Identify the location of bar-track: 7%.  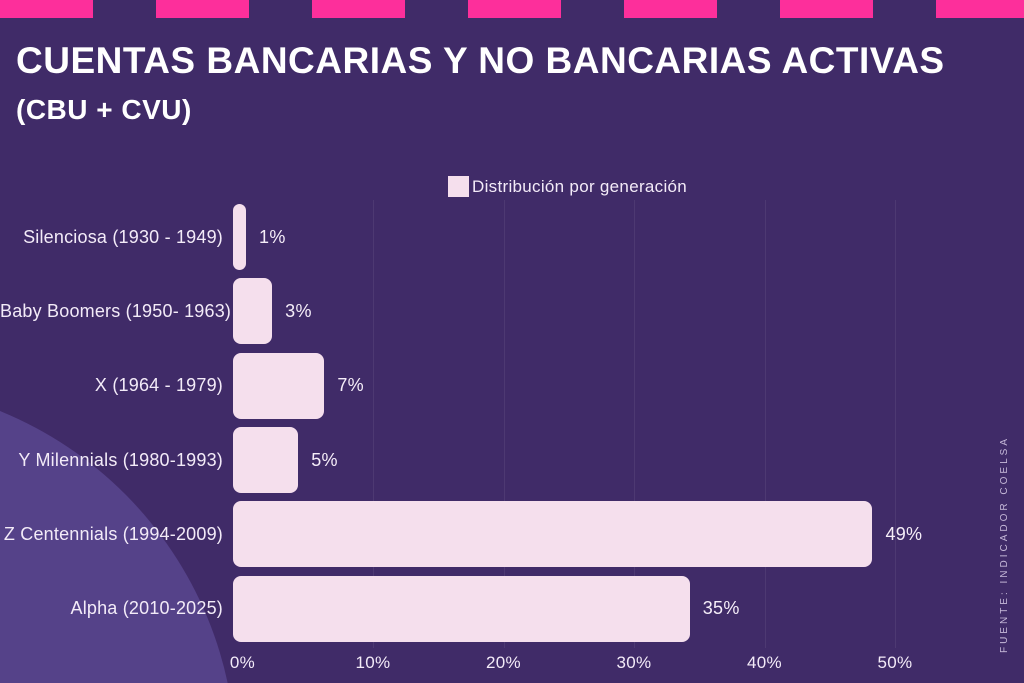
(616, 386).